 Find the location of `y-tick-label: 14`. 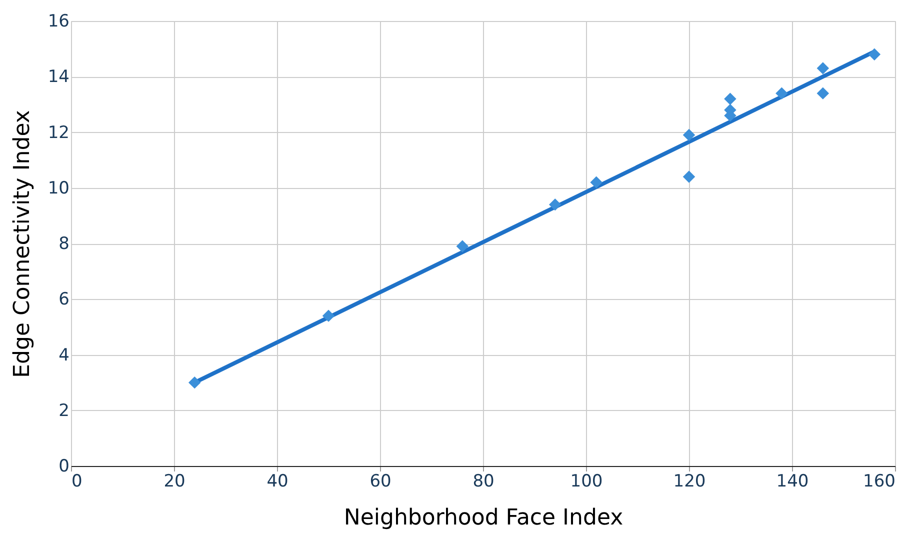

y-tick-label: 14 is located at coordinates (59, 77).